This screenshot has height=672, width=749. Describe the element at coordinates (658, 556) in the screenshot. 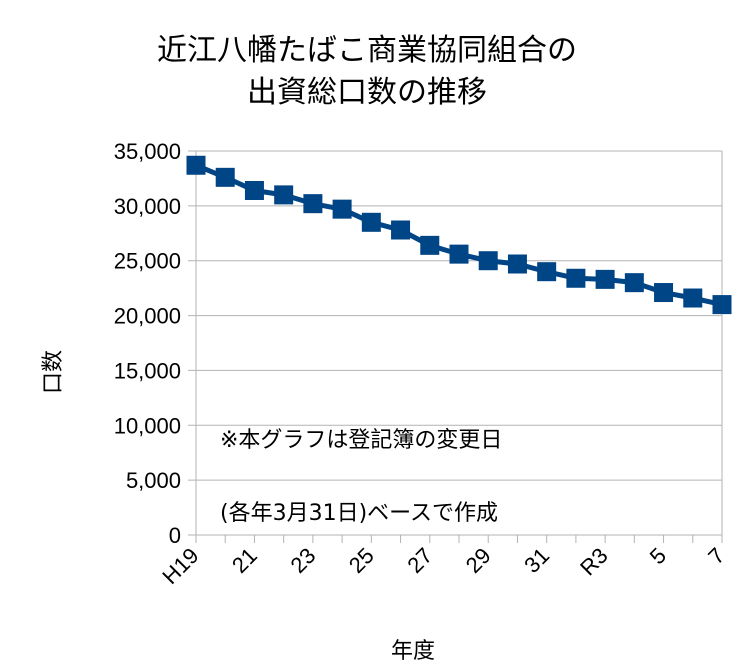

I see `x-tick-label: 5` at that location.